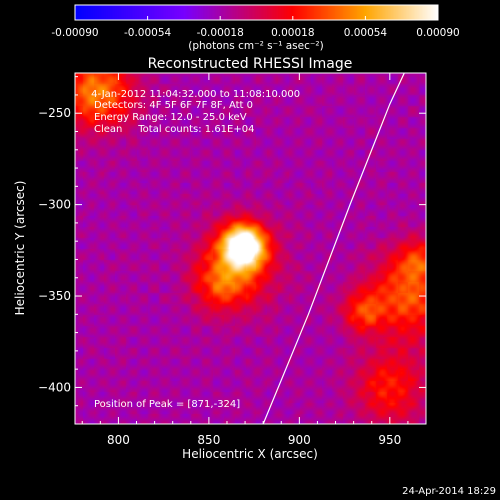  I want to click on x-tick-label: 800, so click(118, 440).